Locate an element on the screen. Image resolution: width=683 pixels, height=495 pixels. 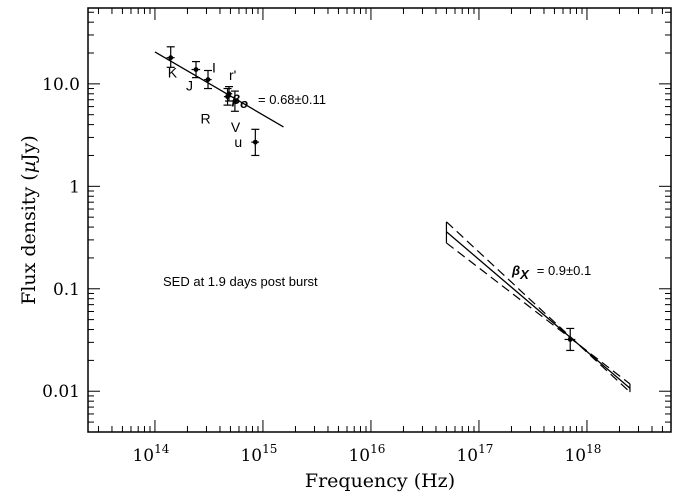
x-tick-label: 1017 is located at coordinates (474, 454).